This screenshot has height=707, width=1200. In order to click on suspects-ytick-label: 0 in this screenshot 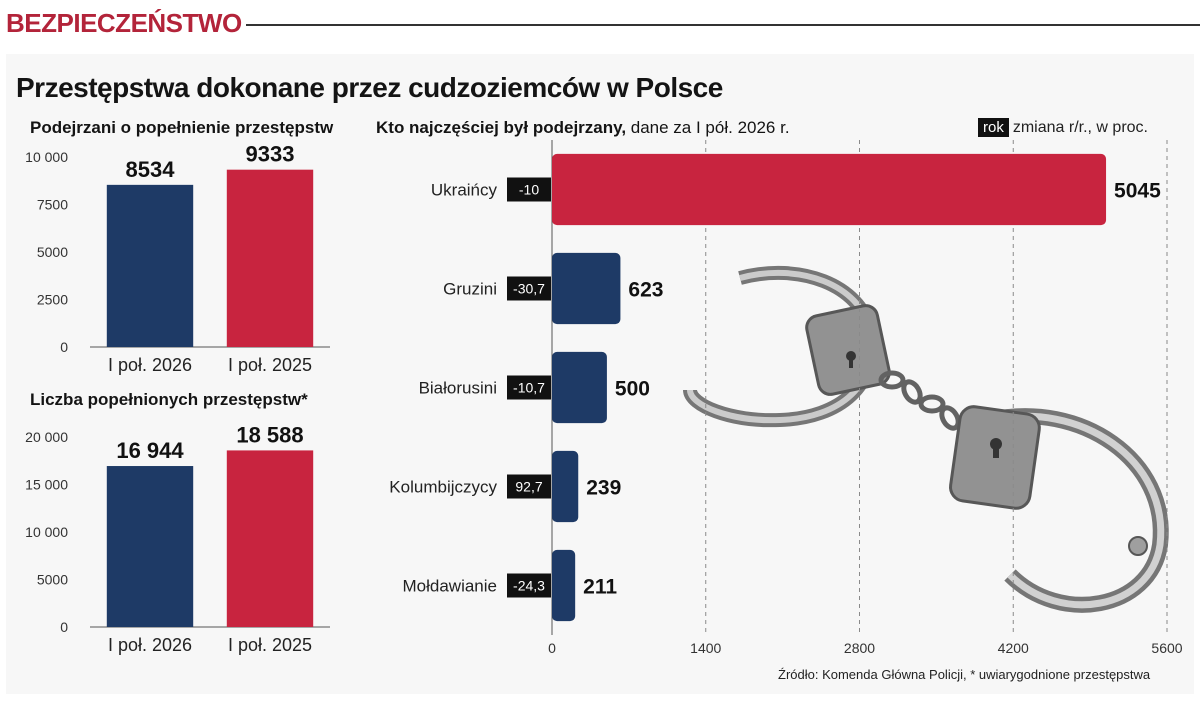, I will do `click(64, 347)`.